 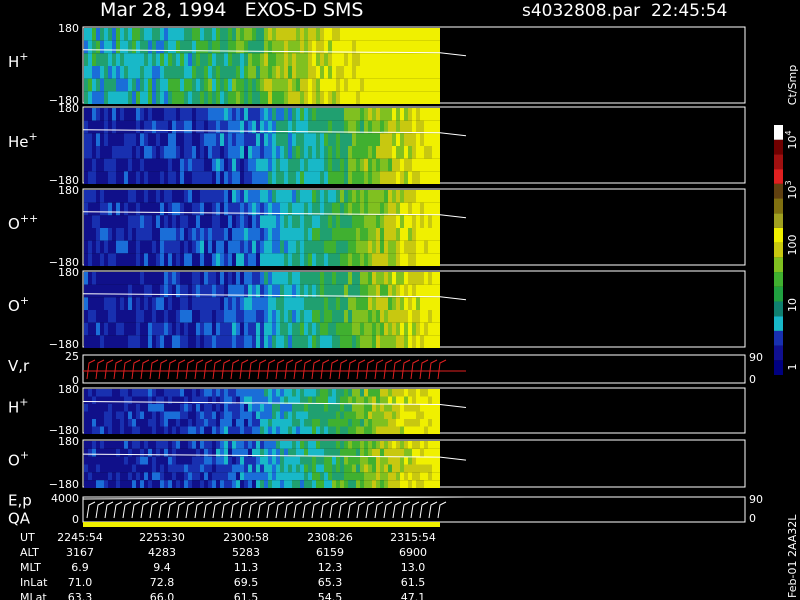 I want to click on ion-name: O, so click(x=14, y=461).